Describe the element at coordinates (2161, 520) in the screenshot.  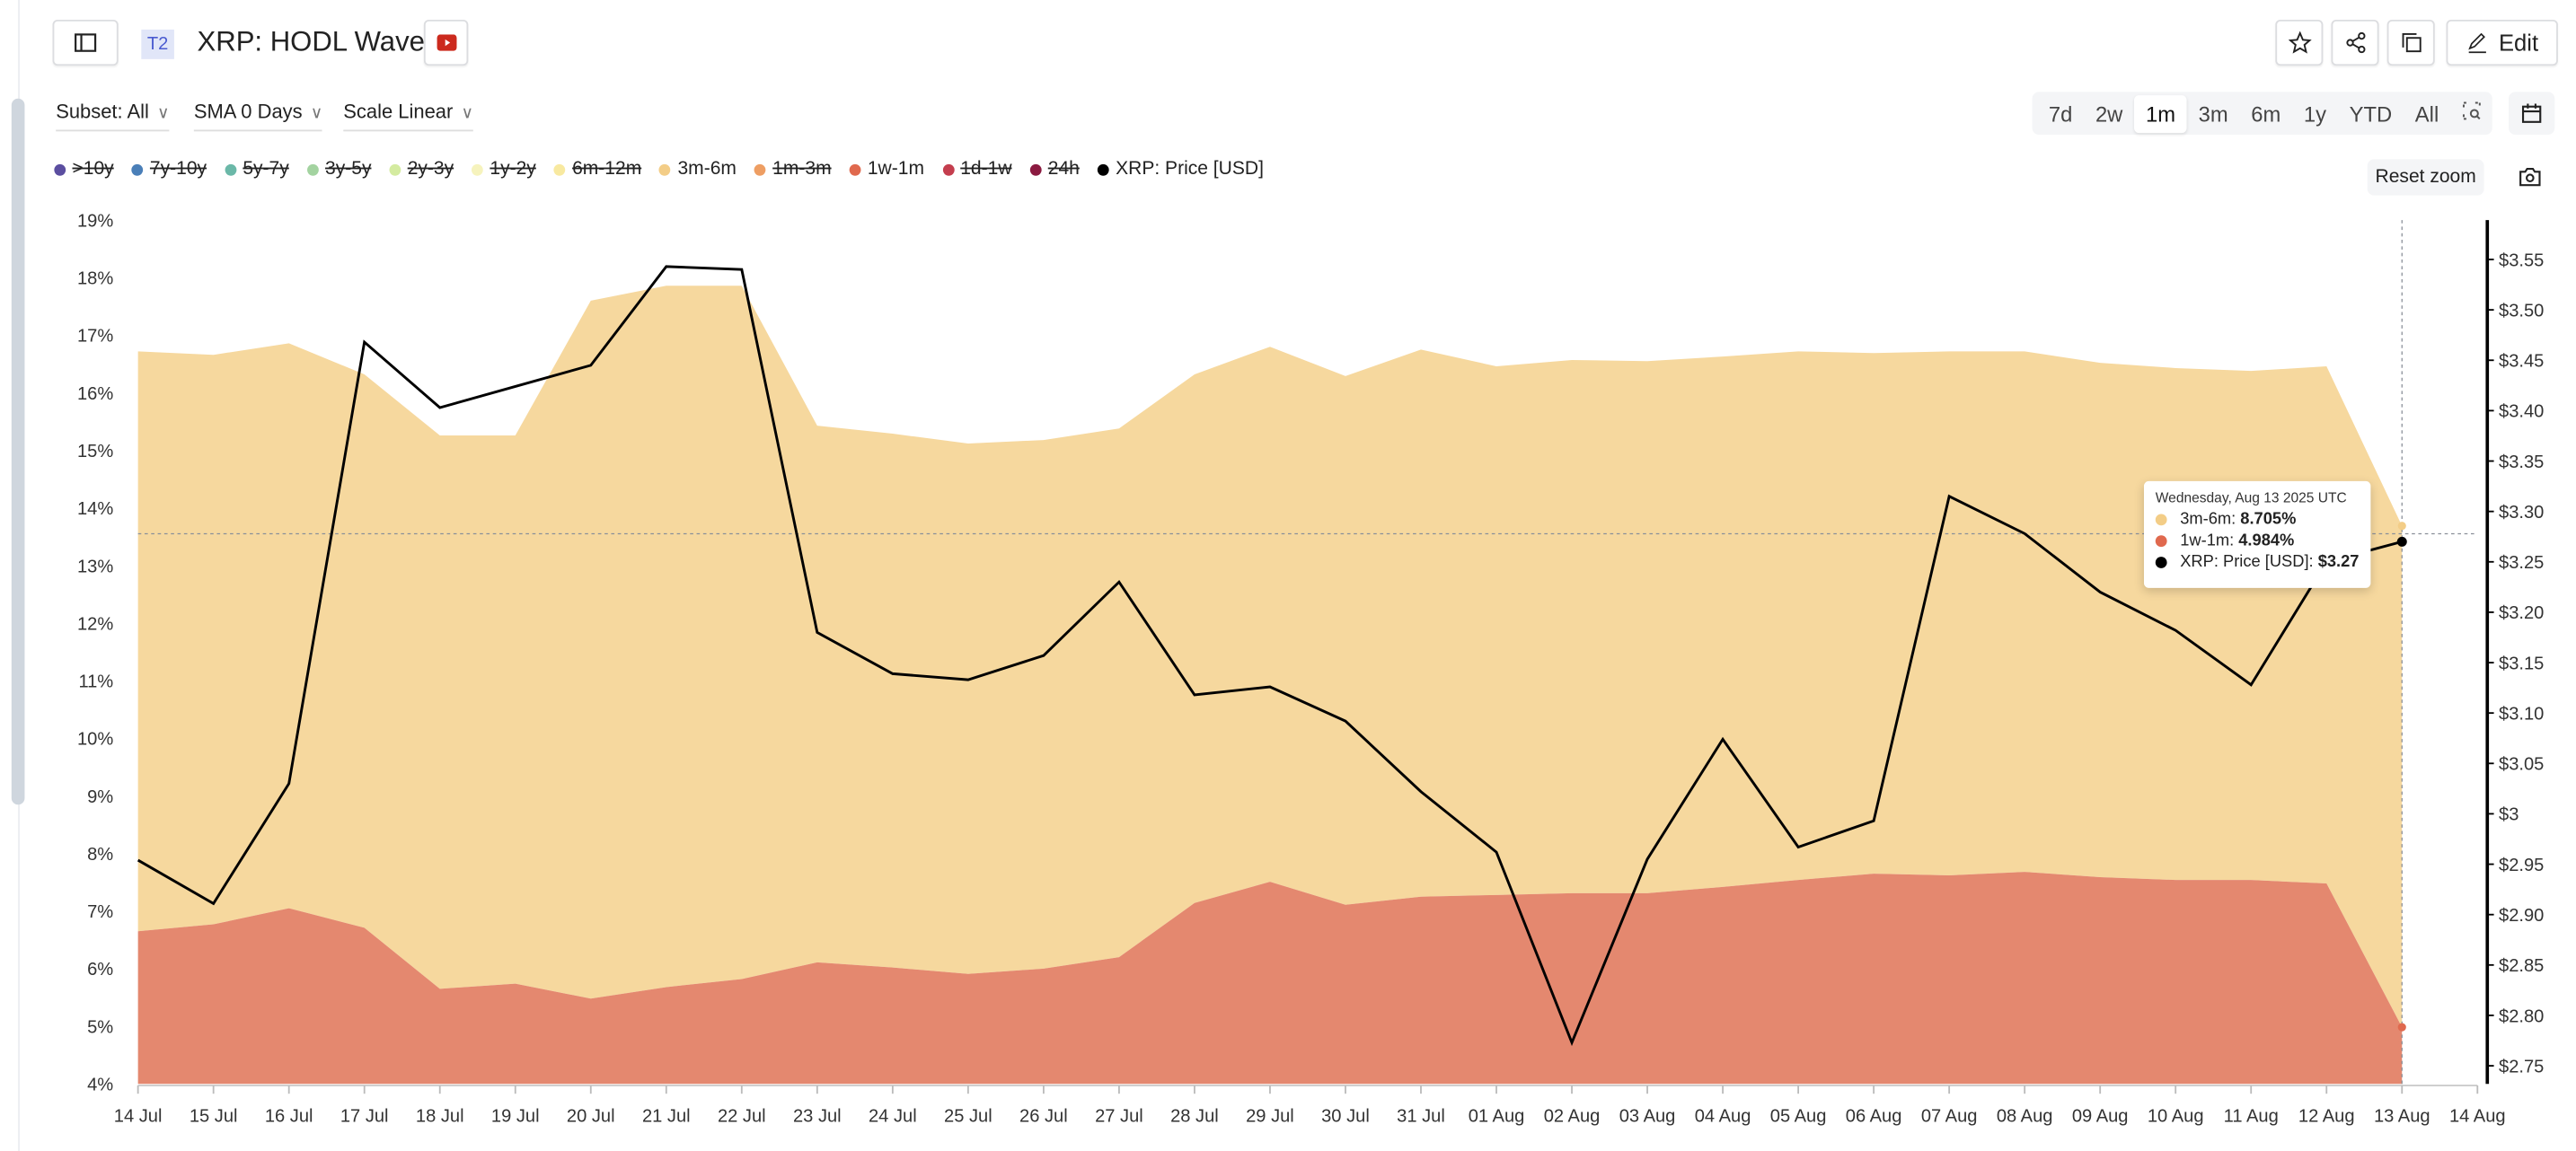
I see `tooltip-dot` at that location.